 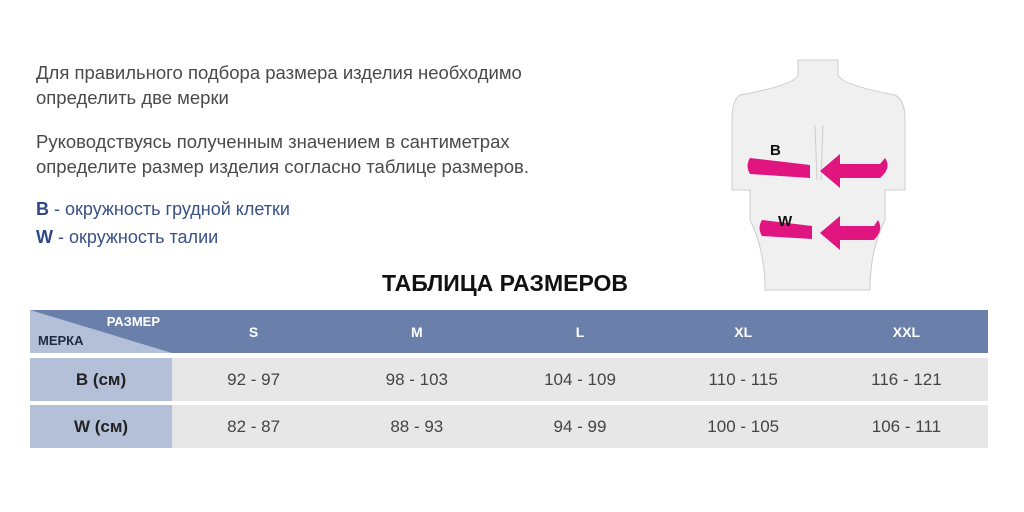 I want to click on row-label: W (см), so click(x=101, y=426).